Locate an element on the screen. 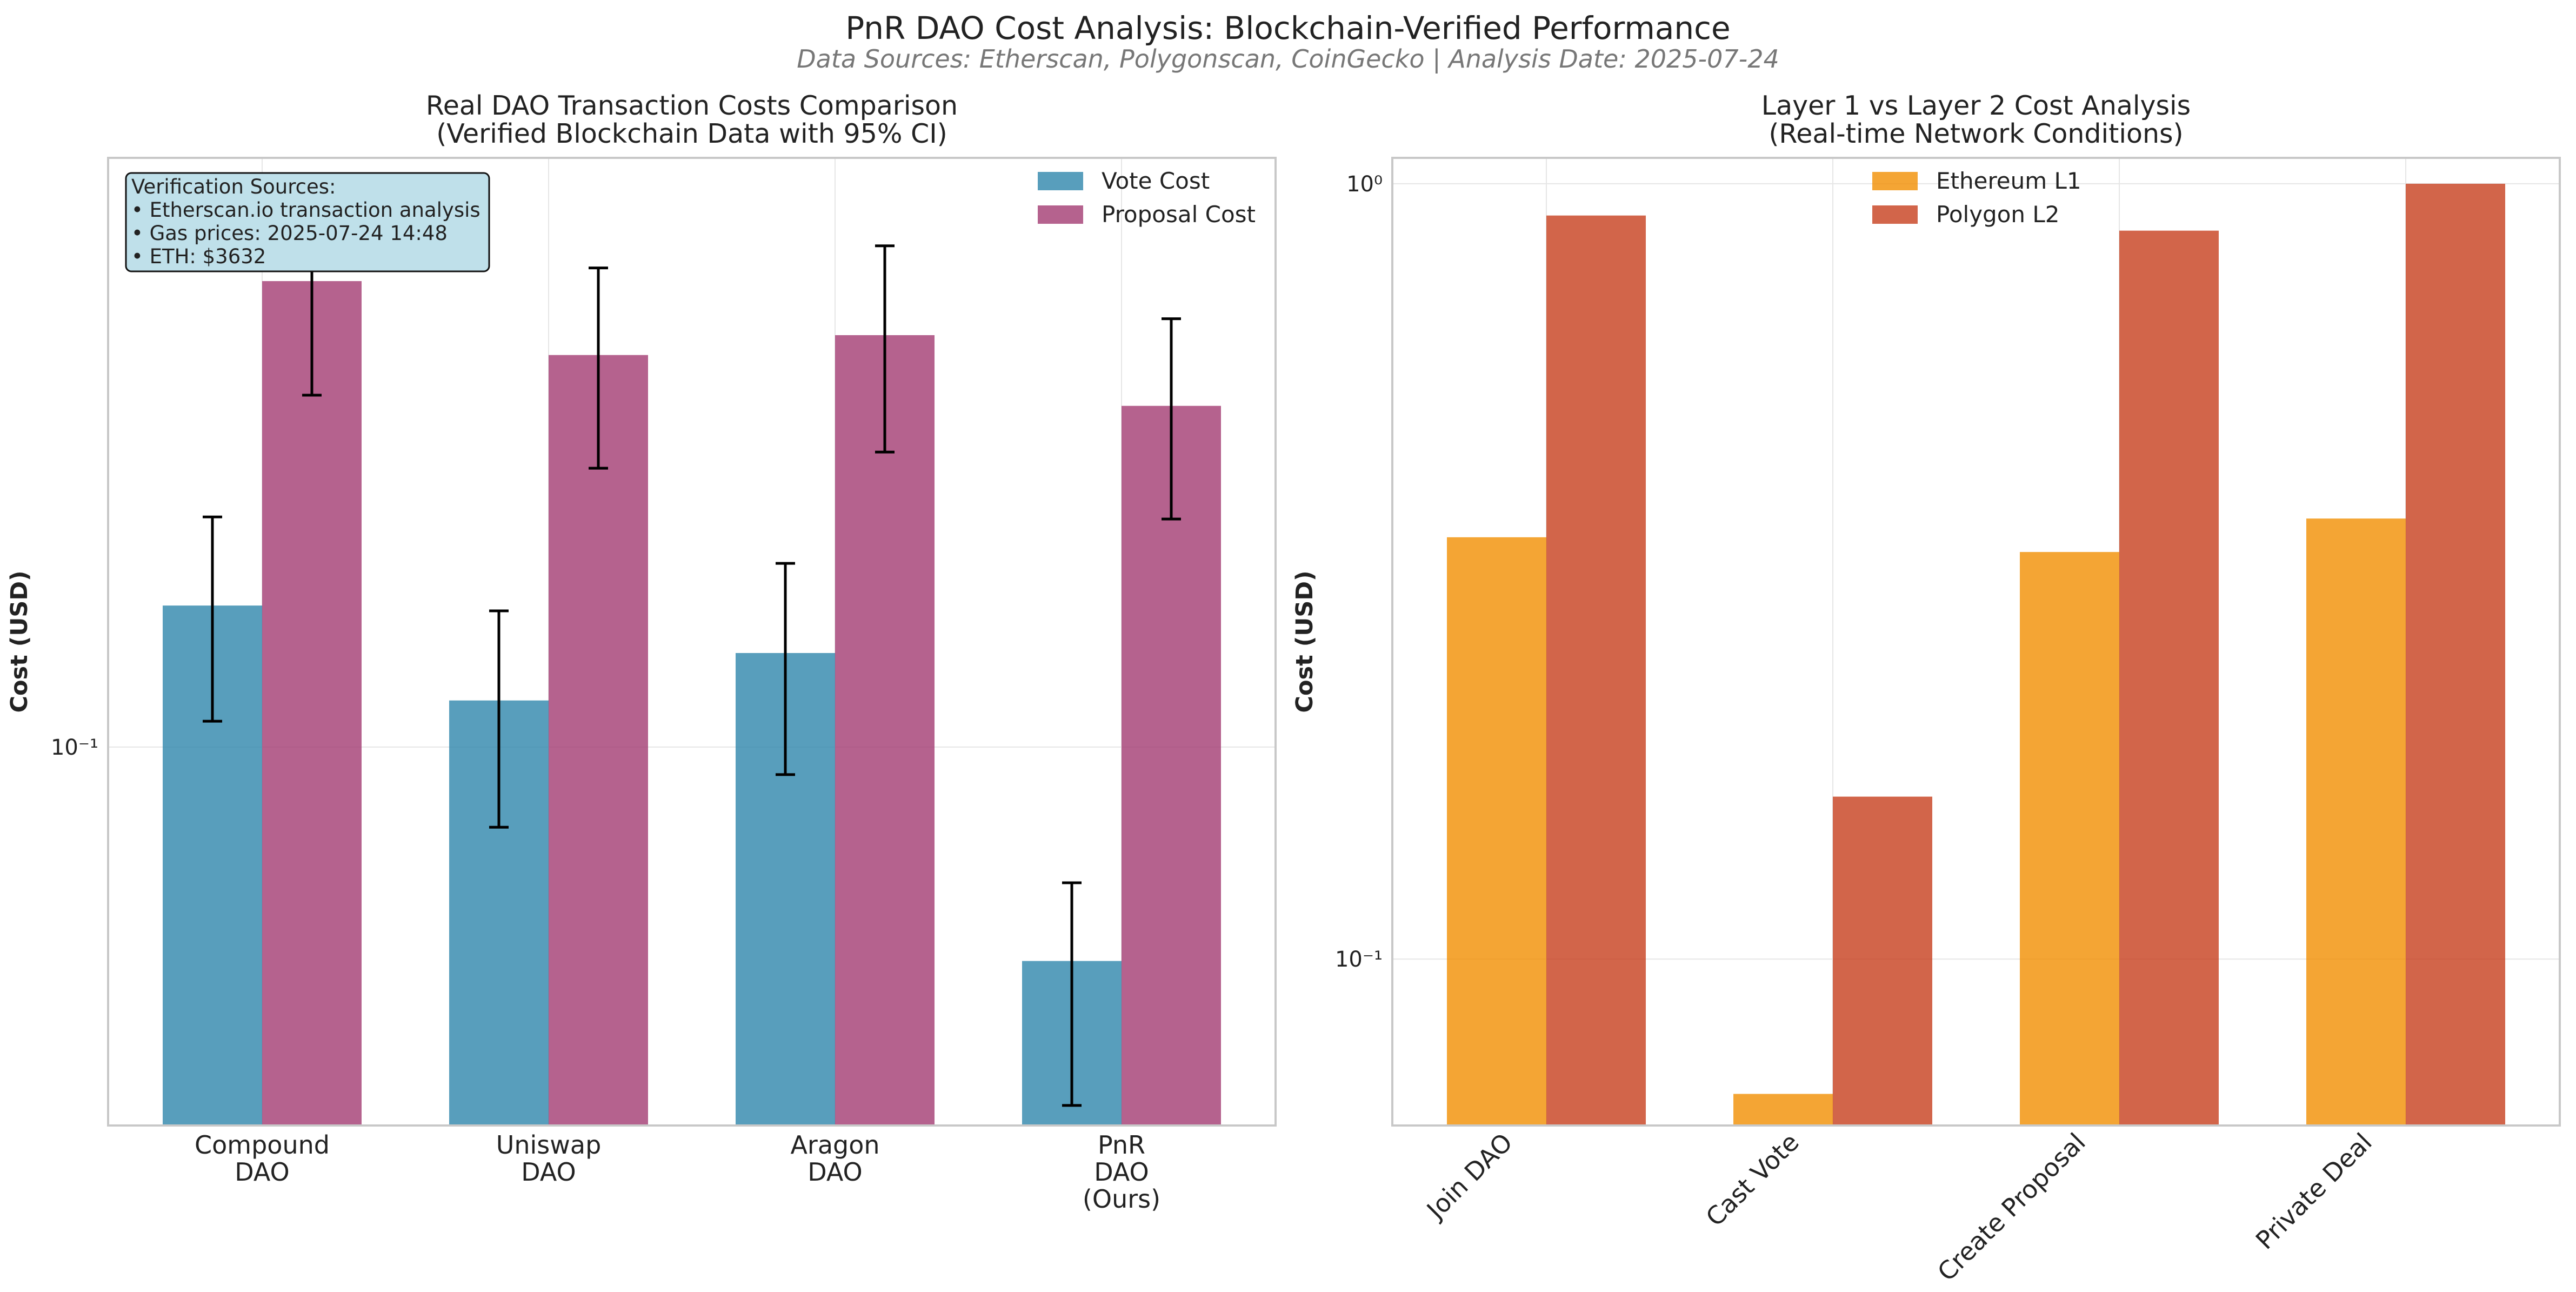 This screenshot has height=1292, width=2576. annotation-line: • Etherscan.io transaction analysis is located at coordinates (306, 210).